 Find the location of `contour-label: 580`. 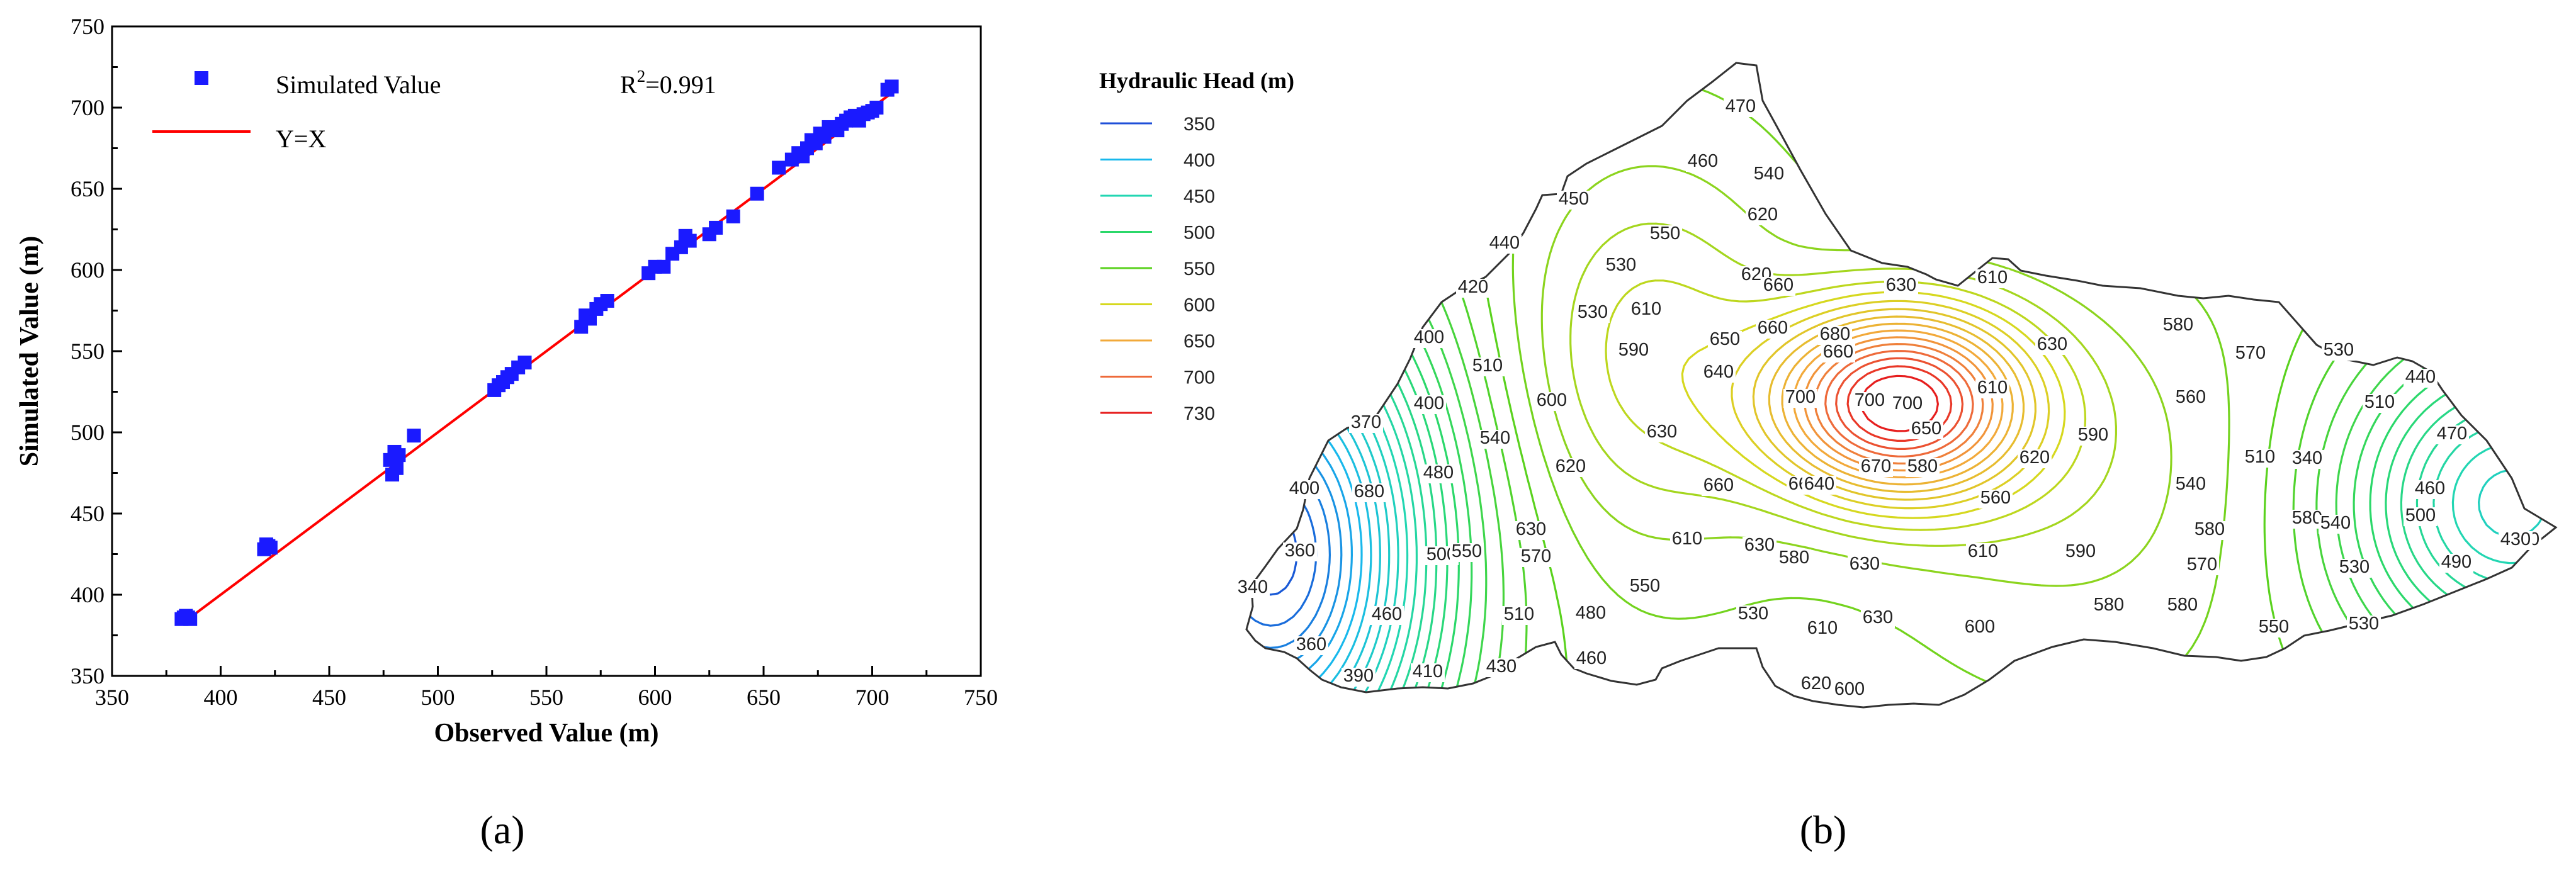

contour-label: 580 is located at coordinates (2109, 605).